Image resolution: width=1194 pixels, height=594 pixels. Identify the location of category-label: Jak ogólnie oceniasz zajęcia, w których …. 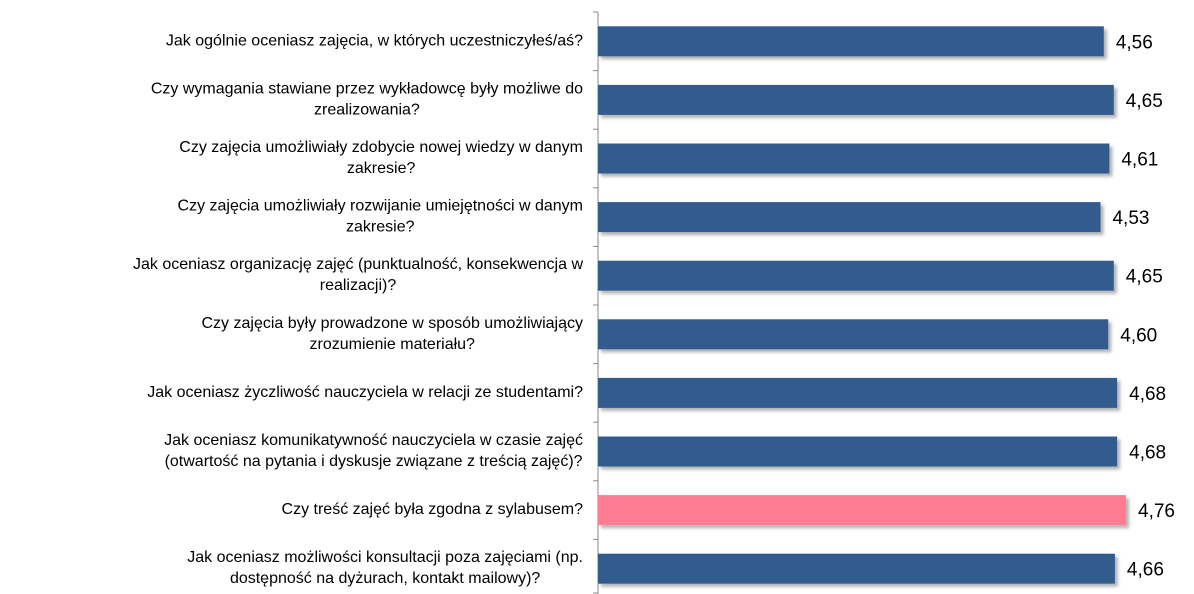
(374, 41).